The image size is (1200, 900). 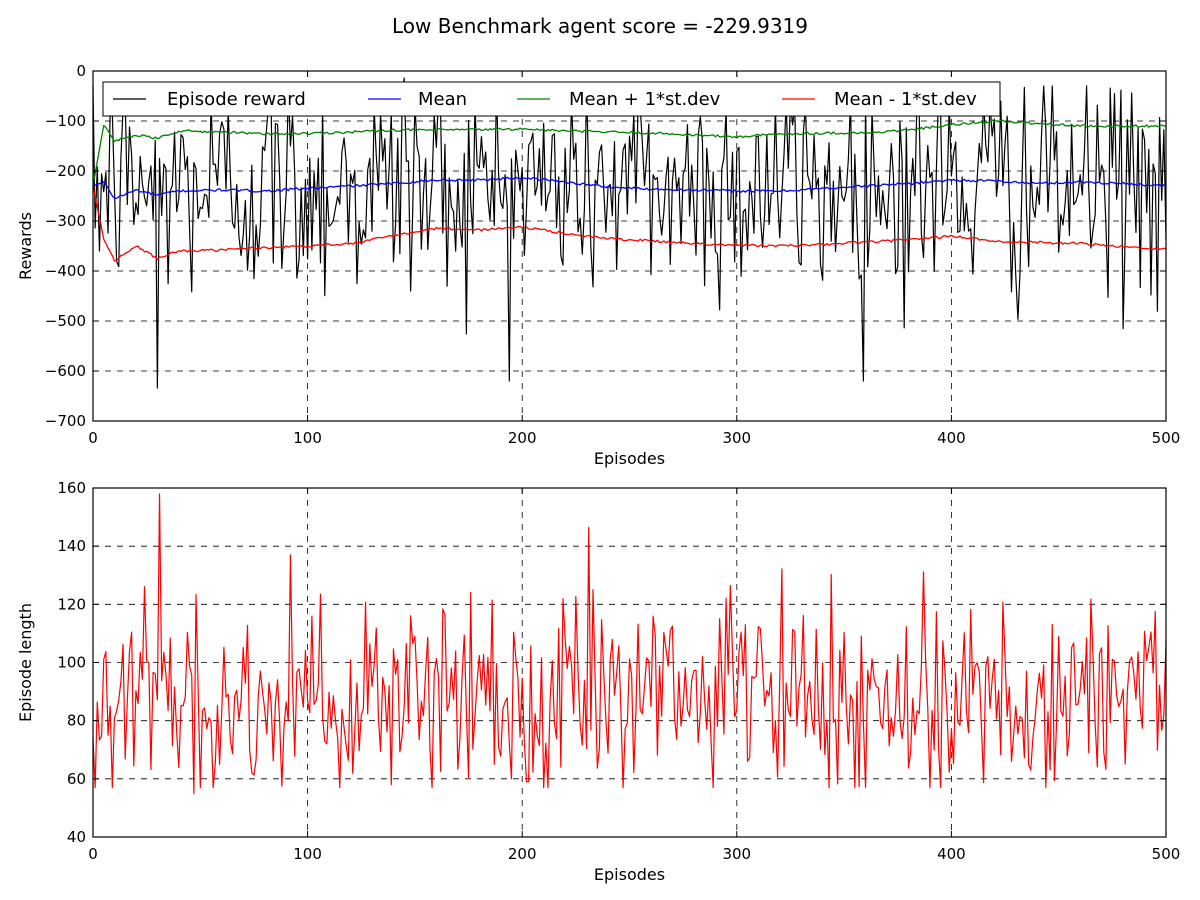 I want to click on rewards-y-tick-label: −200, so click(x=65, y=171).